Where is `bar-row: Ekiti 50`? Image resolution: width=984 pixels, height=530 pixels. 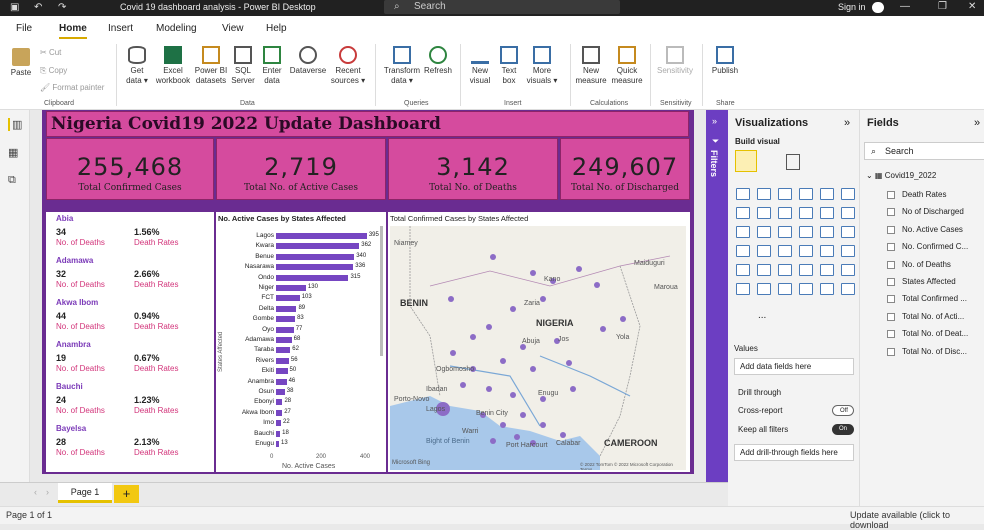
bar-row: Ekiti 50 is located at coordinates (300, 371).